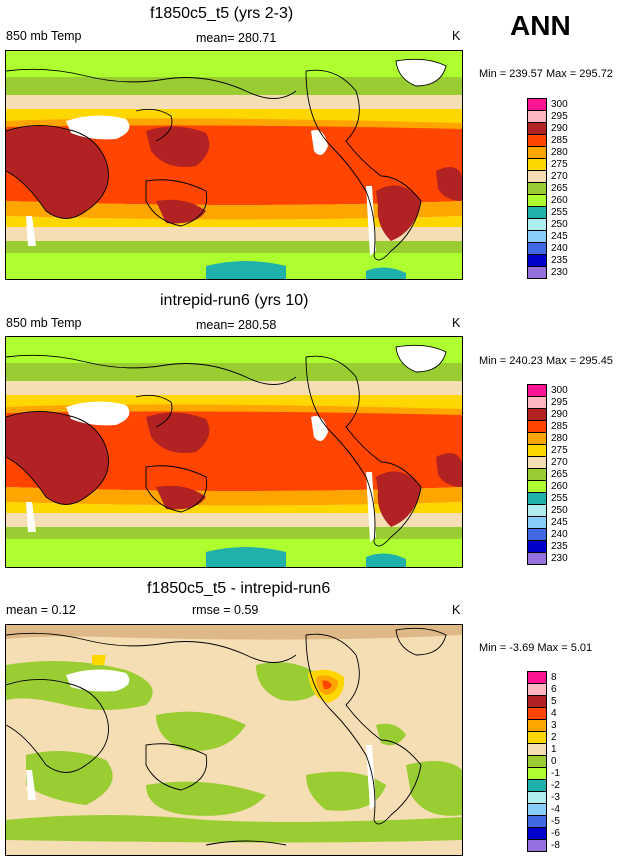 The width and height of the screenshot is (620, 861). I want to click on colorbar-level-label: 1, so click(554, 749).